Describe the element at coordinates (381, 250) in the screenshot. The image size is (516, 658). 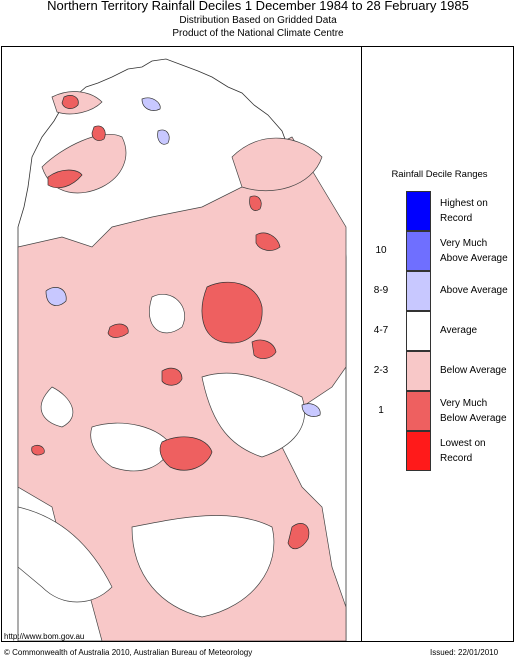
I see `legend-decile: 10` at that location.